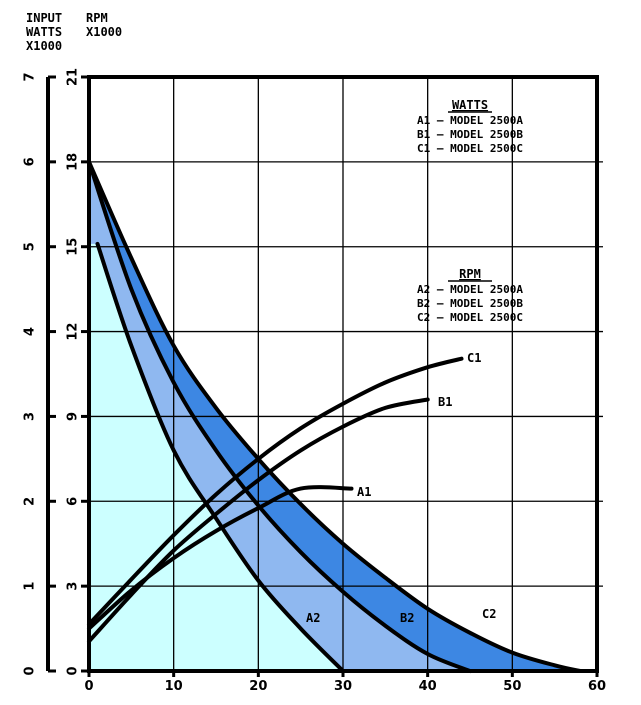 The height and width of the screenshot is (705, 641). What do you see at coordinates (470, 148) in the screenshot?
I see `legend-entry: C1 — MODEL 2500C` at bounding box center [470, 148].